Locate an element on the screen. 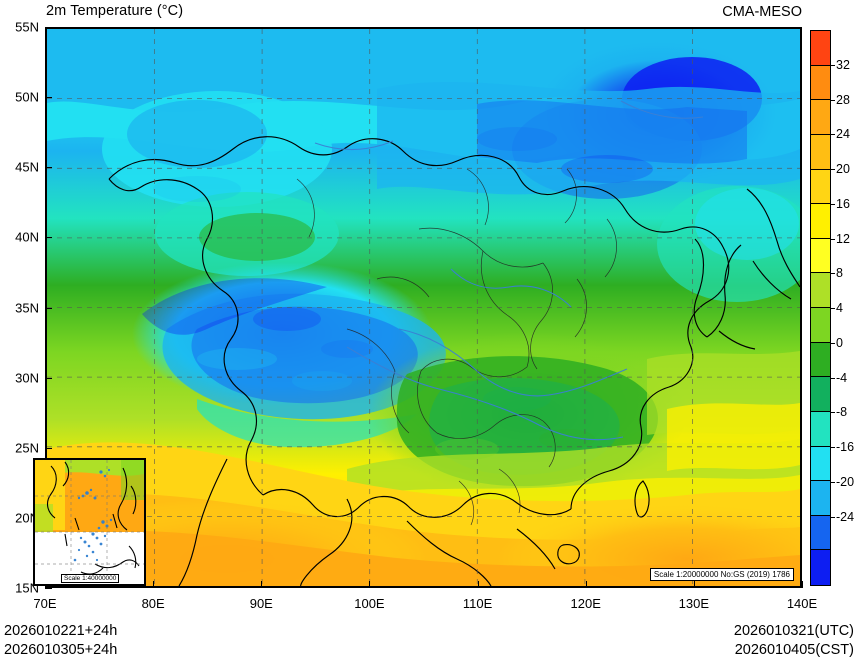  colorbar-tick-label: 8 is located at coordinates (839, 273).